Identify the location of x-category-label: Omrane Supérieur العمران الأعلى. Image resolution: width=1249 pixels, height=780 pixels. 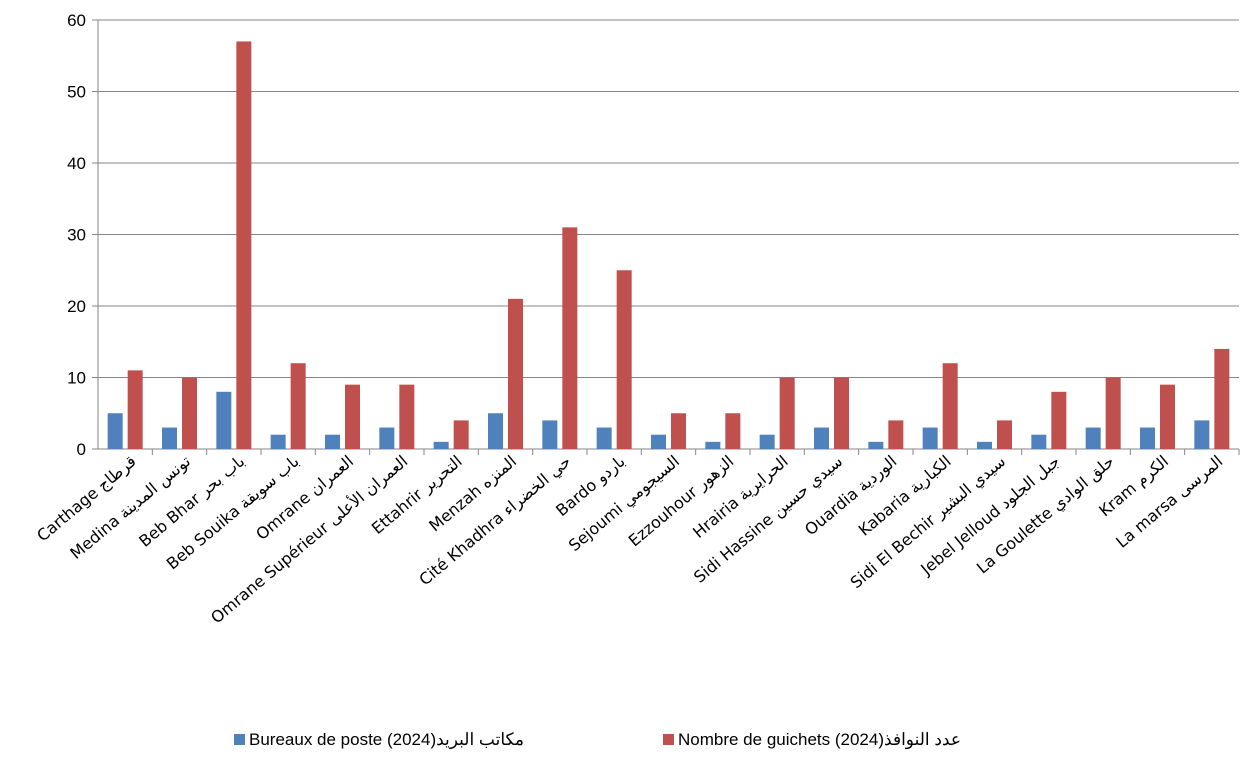
(309, 539).